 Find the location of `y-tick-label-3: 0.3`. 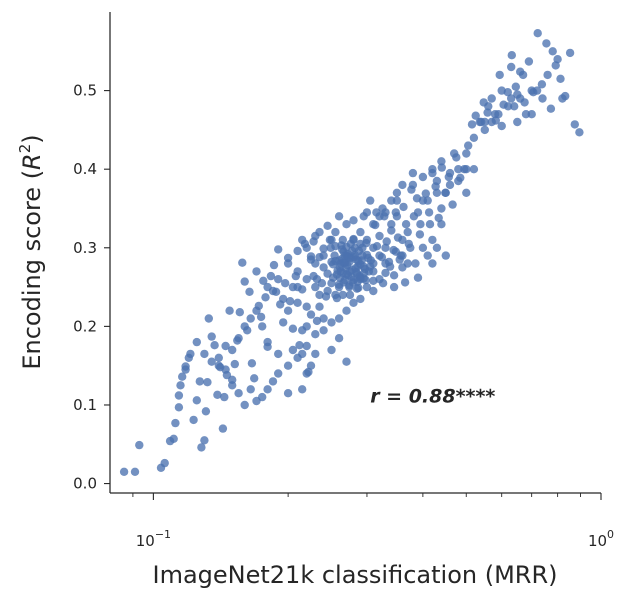

y-tick-label-3: 0.3 is located at coordinates (85, 248).